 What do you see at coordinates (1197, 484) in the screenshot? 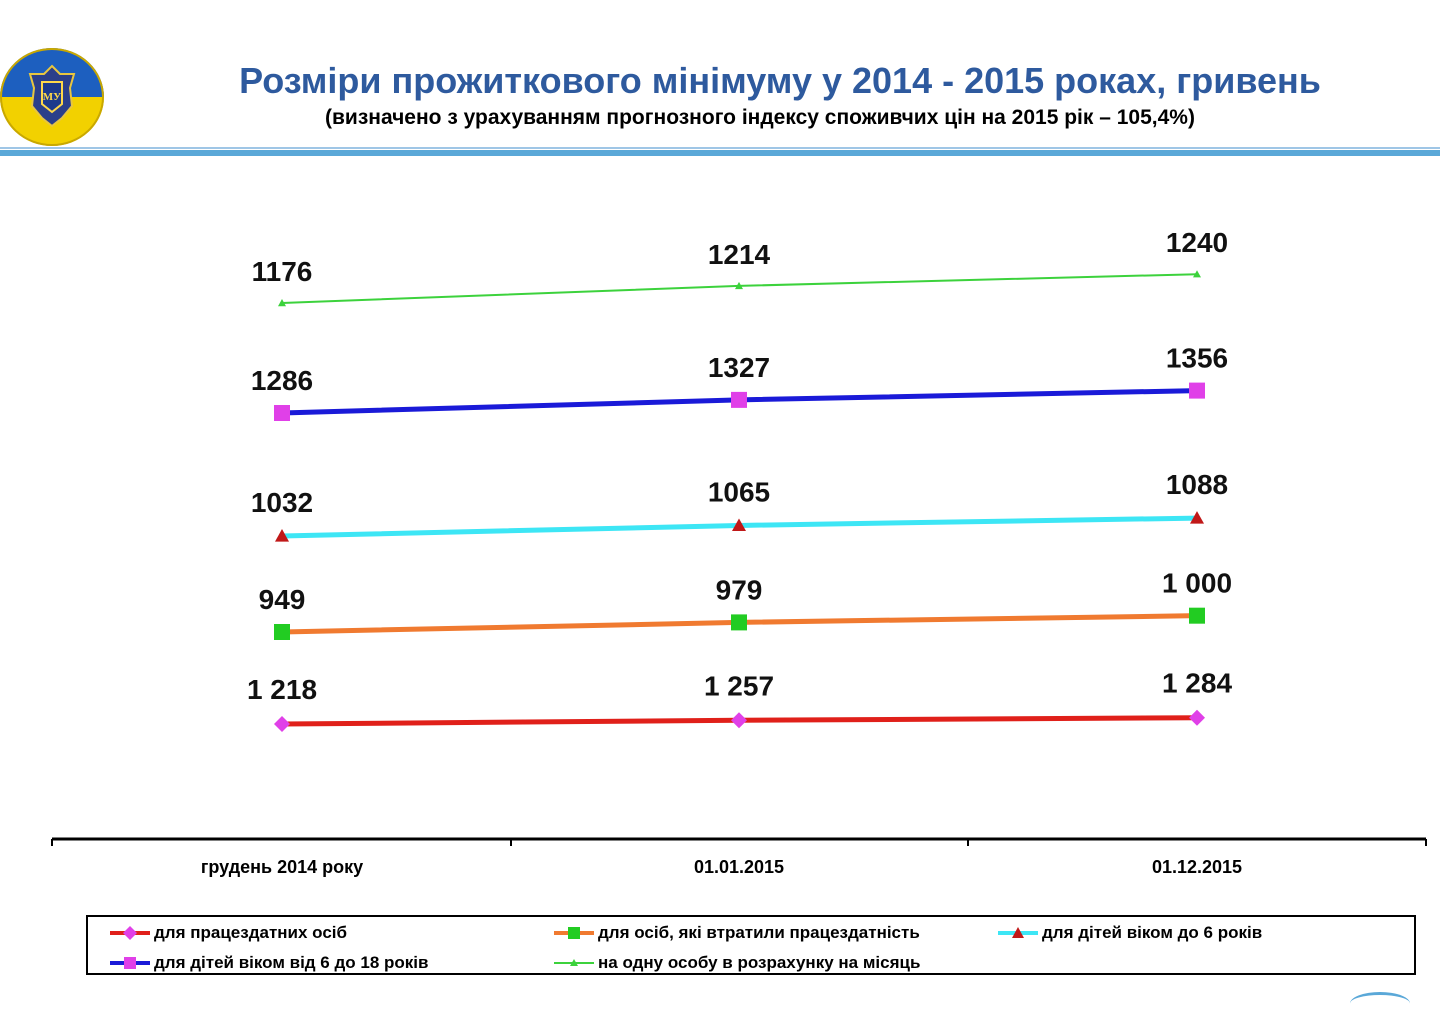
I see `data-label: 1088` at bounding box center [1197, 484].